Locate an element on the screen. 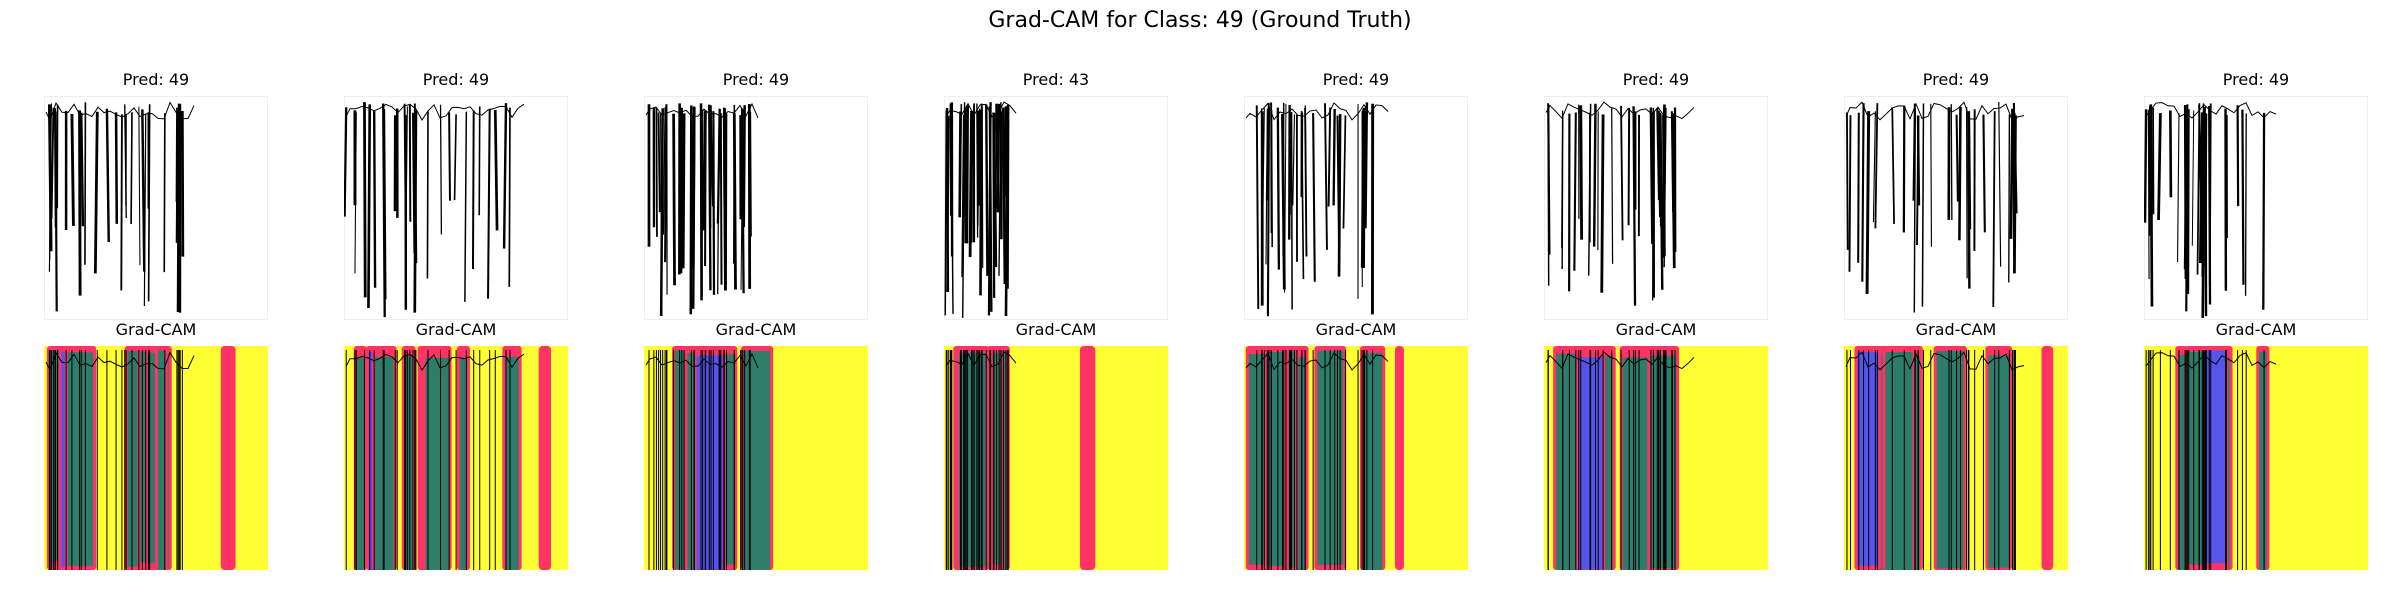  figure-title: Grad-CAM for Class: 49 (Ground Truth) is located at coordinates (1200, 20).